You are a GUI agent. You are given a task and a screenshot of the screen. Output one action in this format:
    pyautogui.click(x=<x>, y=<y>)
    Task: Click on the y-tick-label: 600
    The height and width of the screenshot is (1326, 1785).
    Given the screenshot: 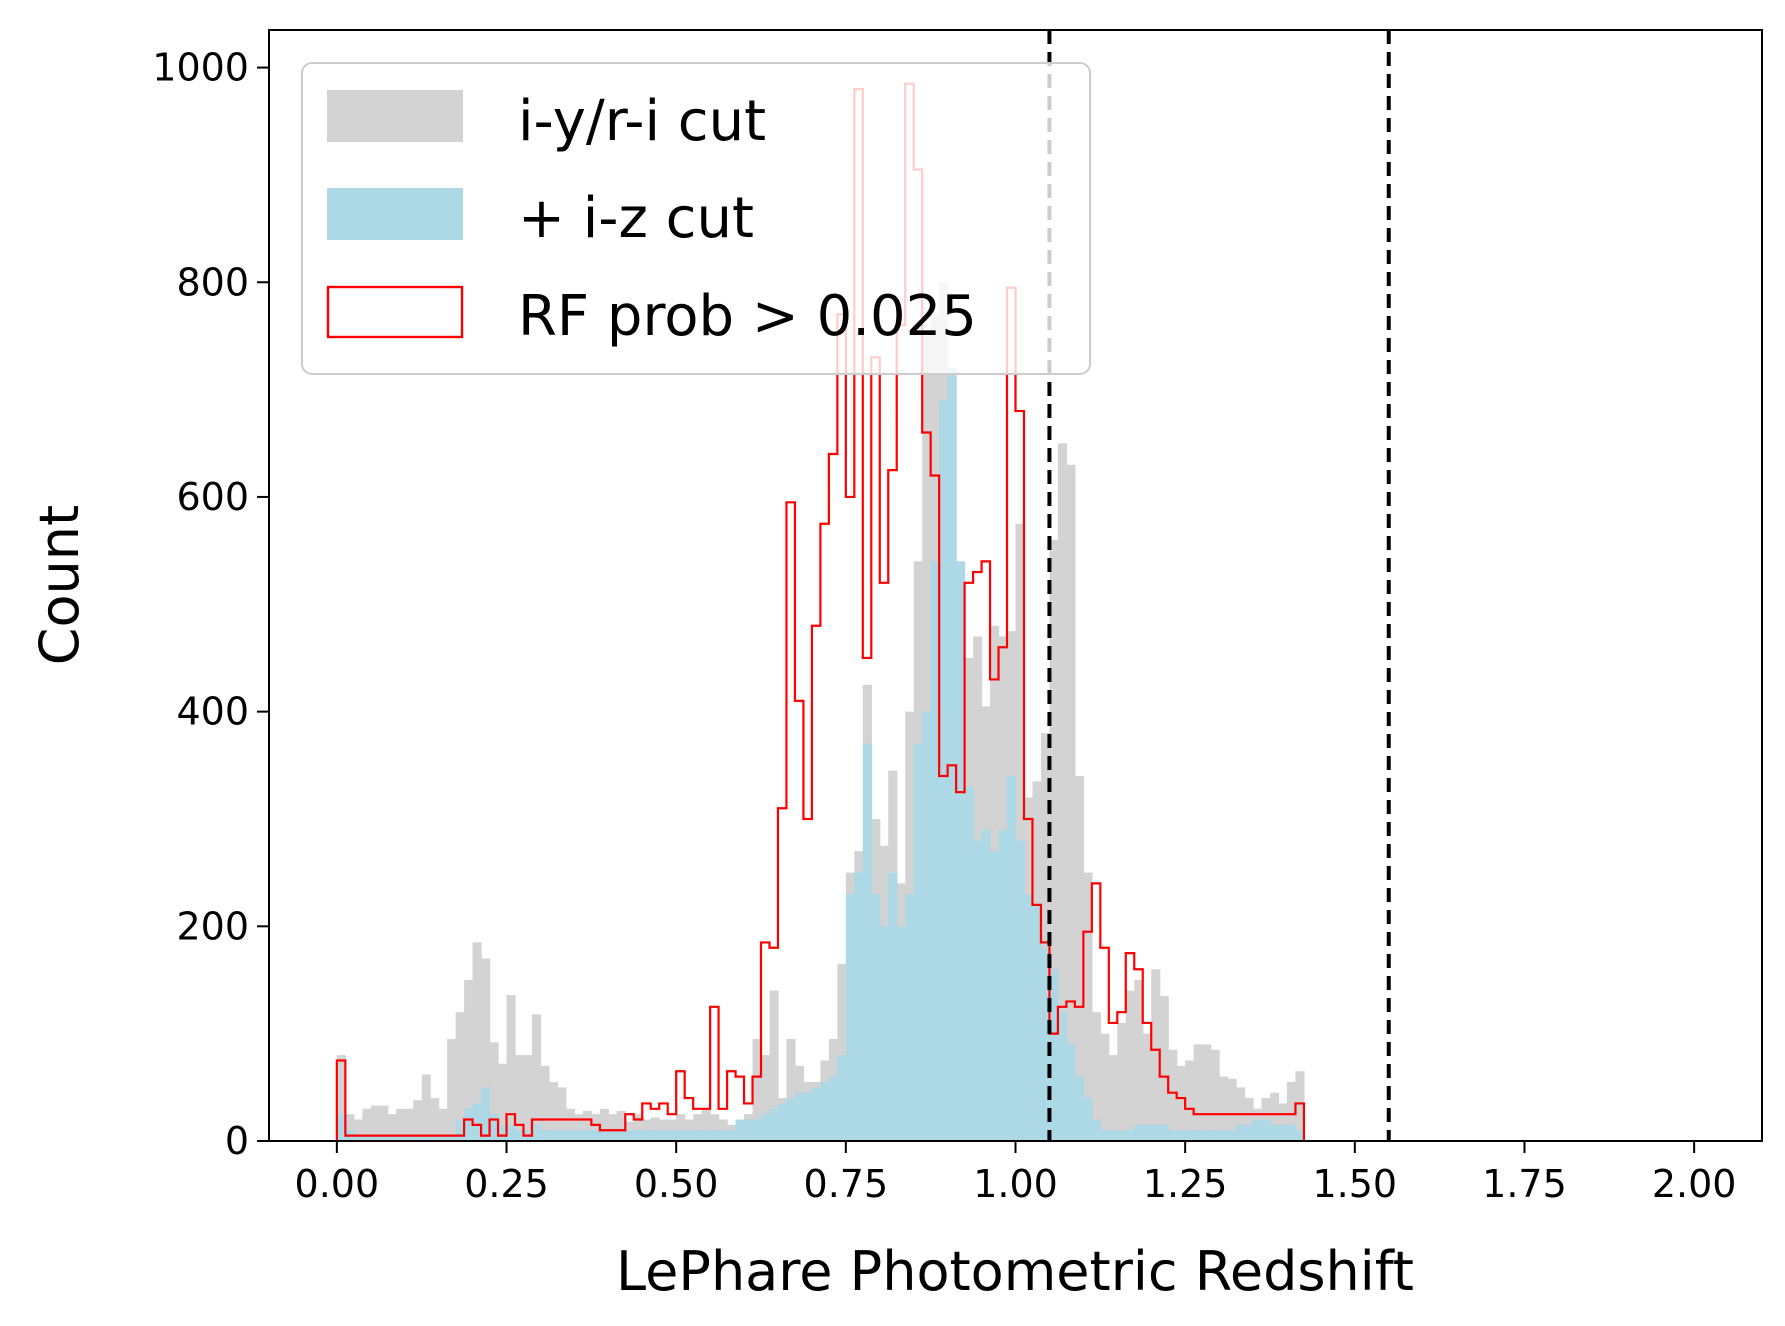 What is the action you would take?
    pyautogui.click(x=212, y=497)
    